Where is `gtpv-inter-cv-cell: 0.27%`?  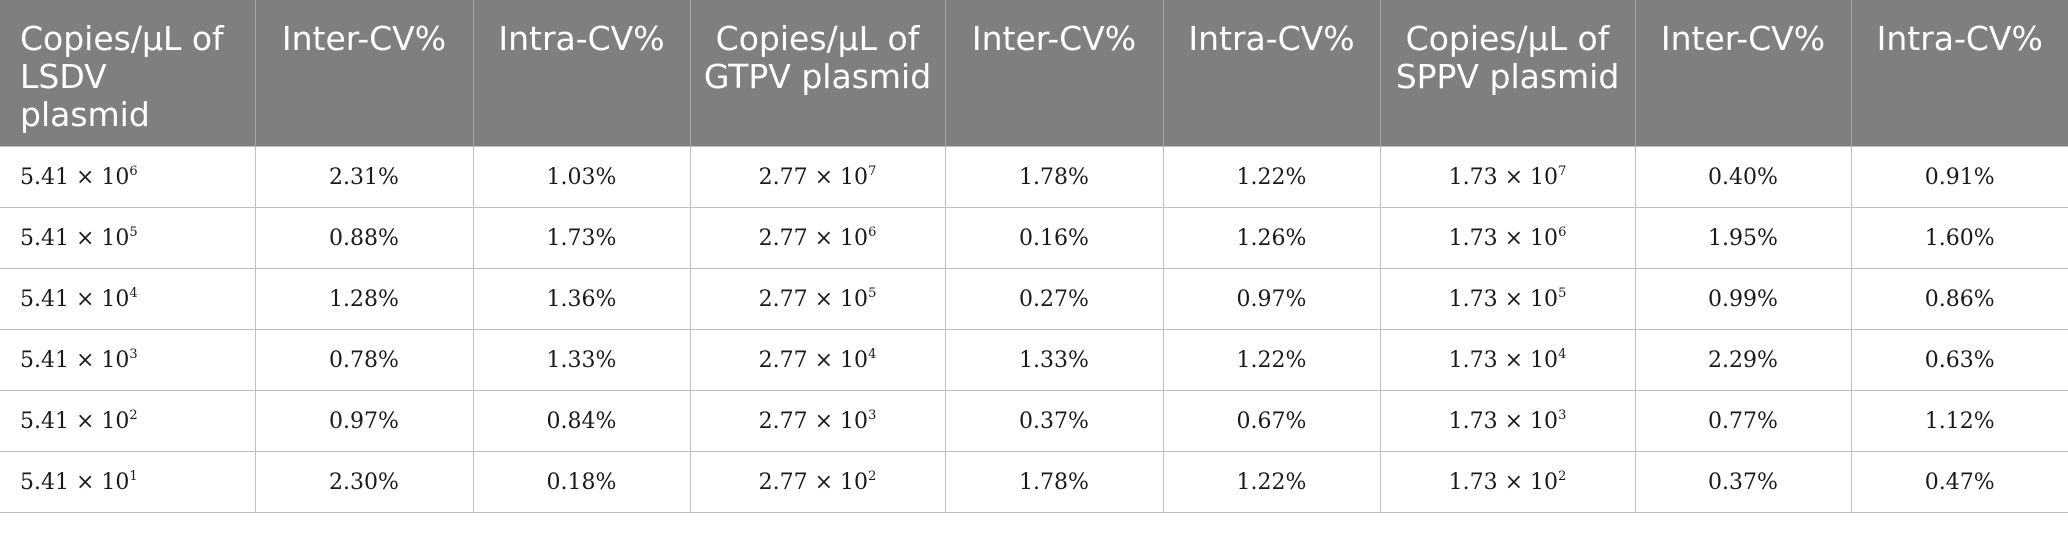
gtpv-inter-cv-cell: 0.27% is located at coordinates (1054, 299).